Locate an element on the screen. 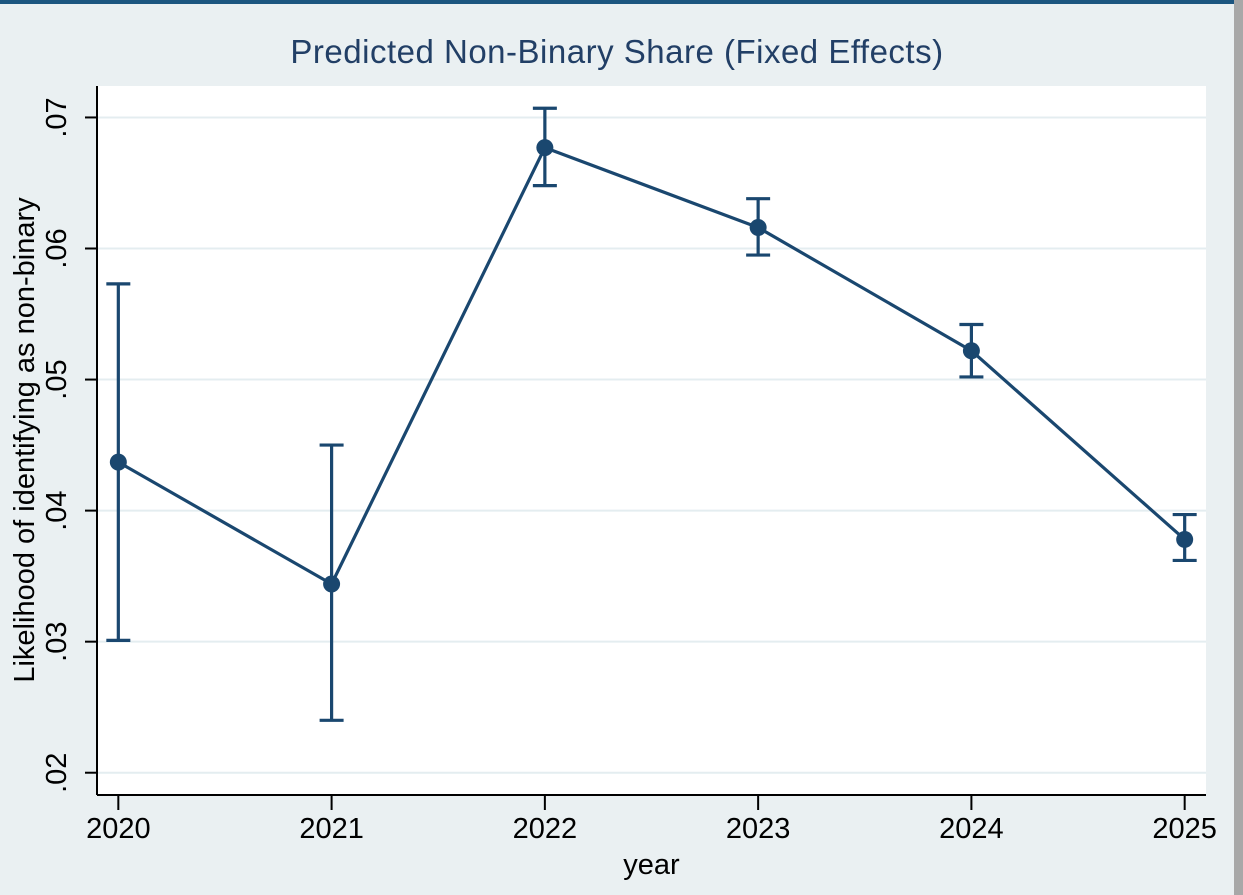 The height and width of the screenshot is (895, 1243). x-tick-label: 2020 is located at coordinates (118, 829).